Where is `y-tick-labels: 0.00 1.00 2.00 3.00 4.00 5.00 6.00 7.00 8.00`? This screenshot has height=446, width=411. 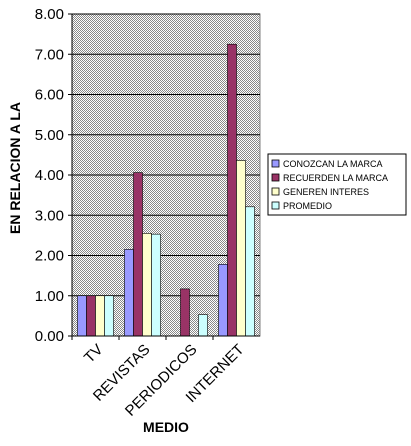 y-tick-labels: 0.00 1.00 2.00 3.00 4.00 5.00 6.00 7.00 8.00 is located at coordinates (53, 175).